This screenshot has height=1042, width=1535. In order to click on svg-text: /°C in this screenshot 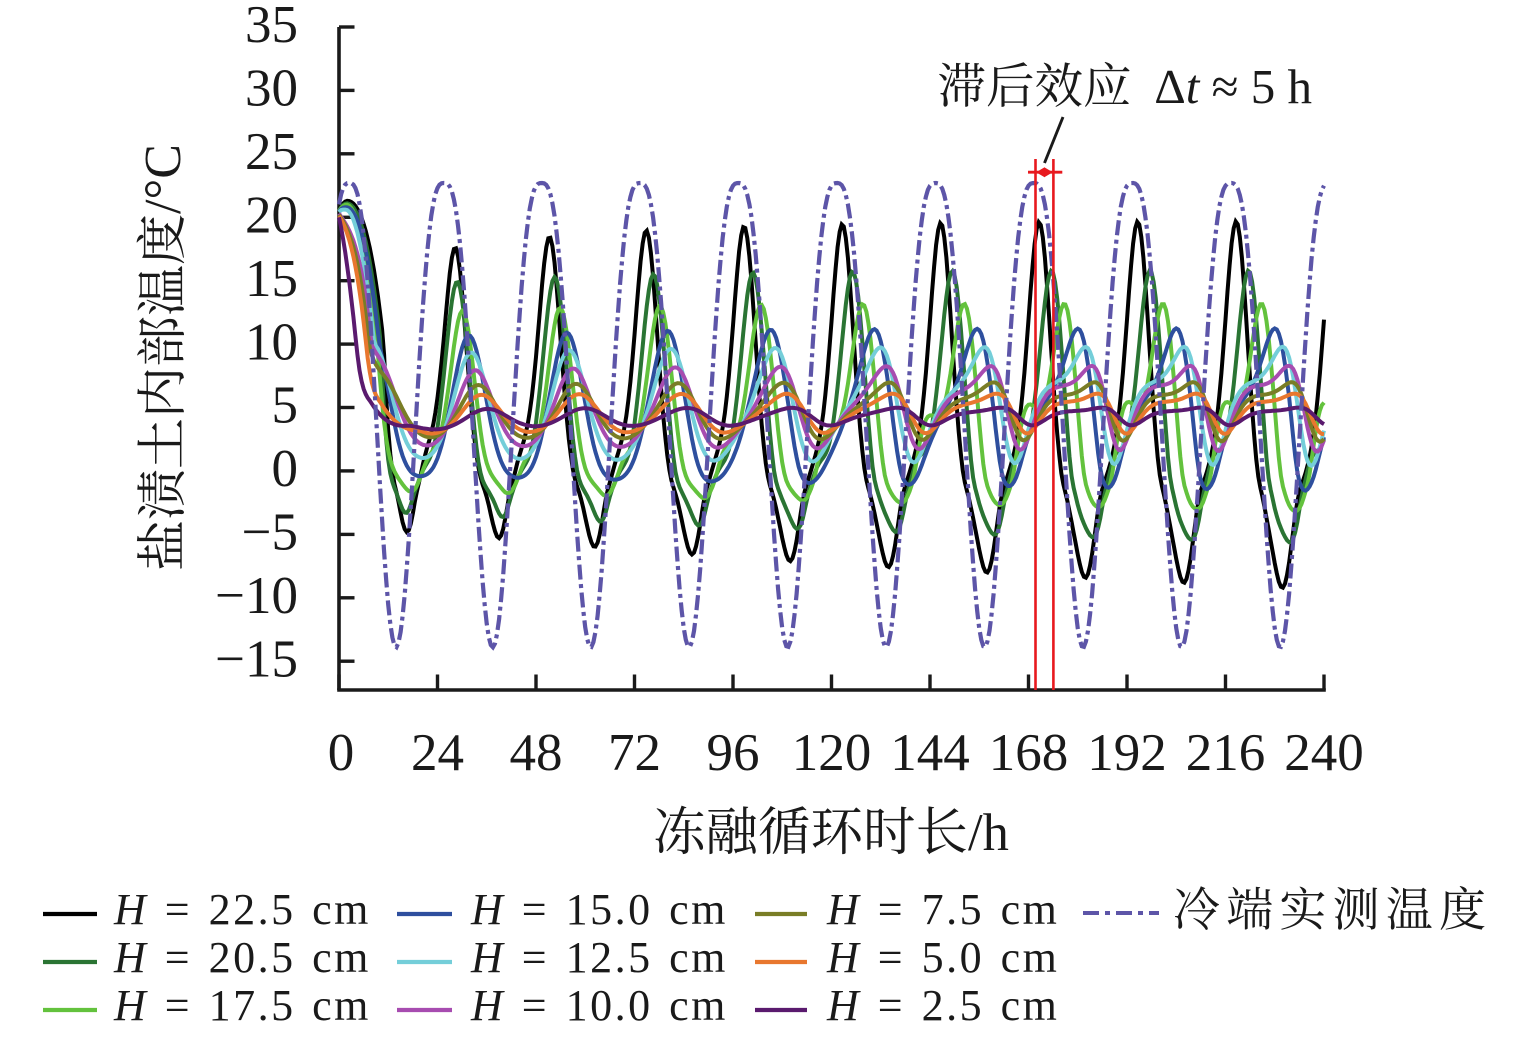, I will do `click(163, 179)`.